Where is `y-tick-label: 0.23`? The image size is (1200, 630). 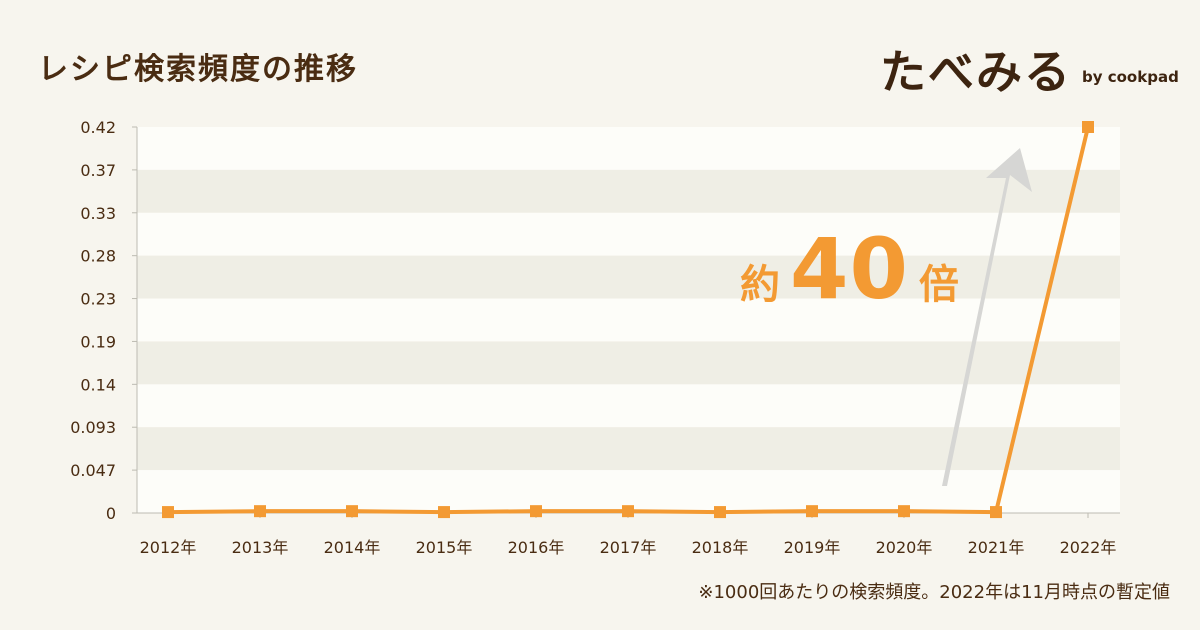 y-tick-label: 0.23 is located at coordinates (98, 299).